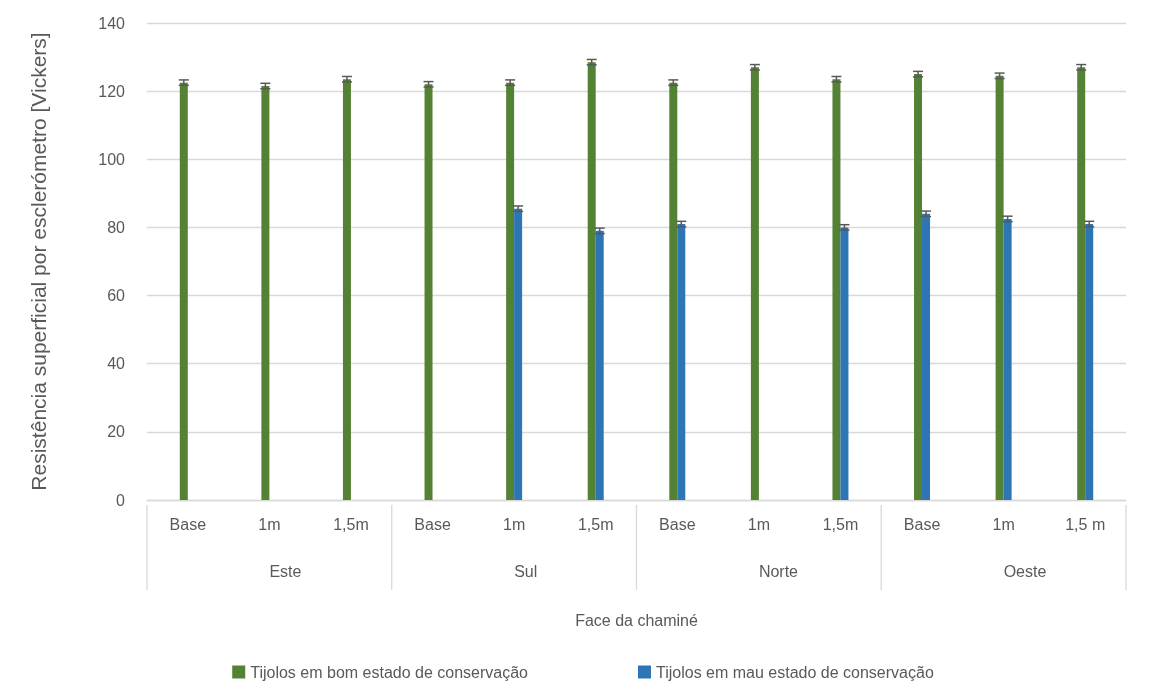 This screenshot has width=1166, height=695. What do you see at coordinates (389, 672) in the screenshot?
I see `legend-label: Tijolos em bom estado de conservação` at bounding box center [389, 672].